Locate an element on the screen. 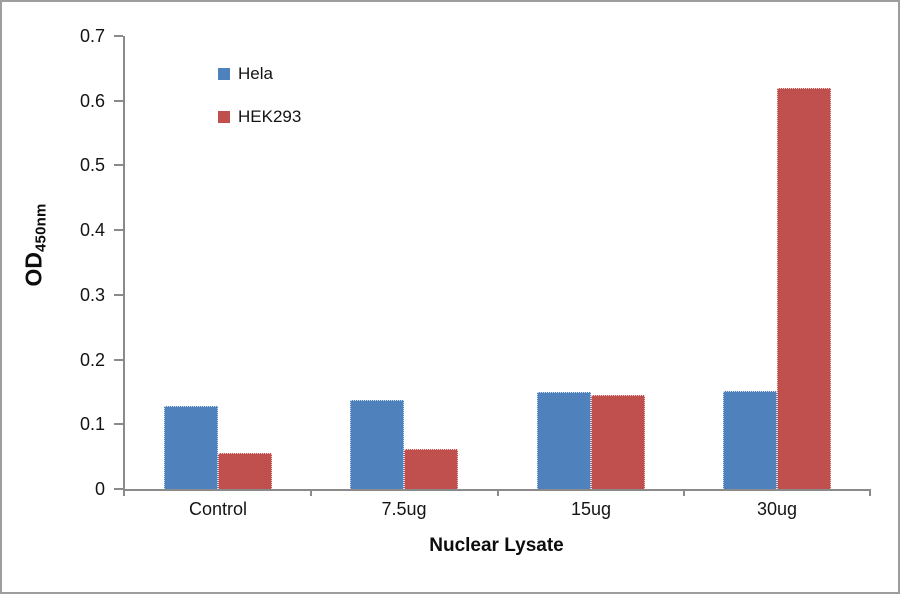 The height and width of the screenshot is (594, 900). bar-hela-control is located at coordinates (191, 447).